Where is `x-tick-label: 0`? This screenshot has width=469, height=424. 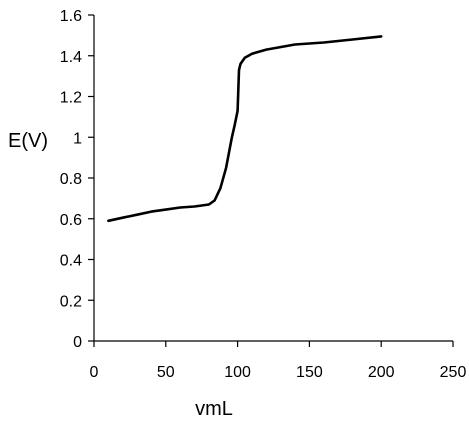 x-tick-label: 0 is located at coordinates (94, 372).